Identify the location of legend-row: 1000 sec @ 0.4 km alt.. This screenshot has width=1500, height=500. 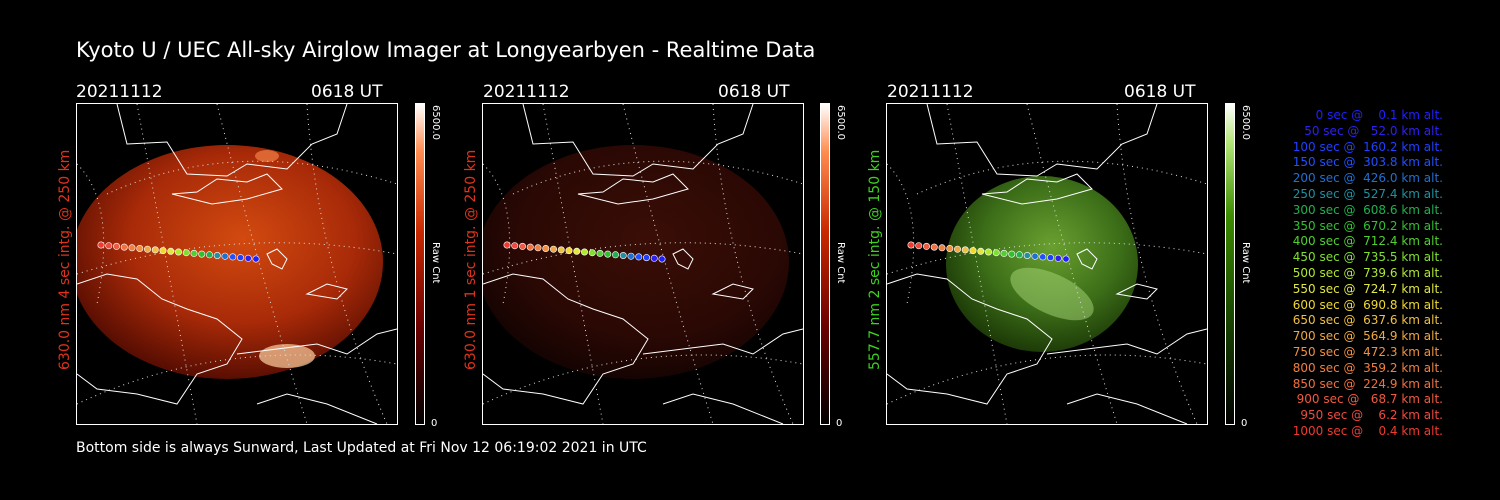
(1367, 430).